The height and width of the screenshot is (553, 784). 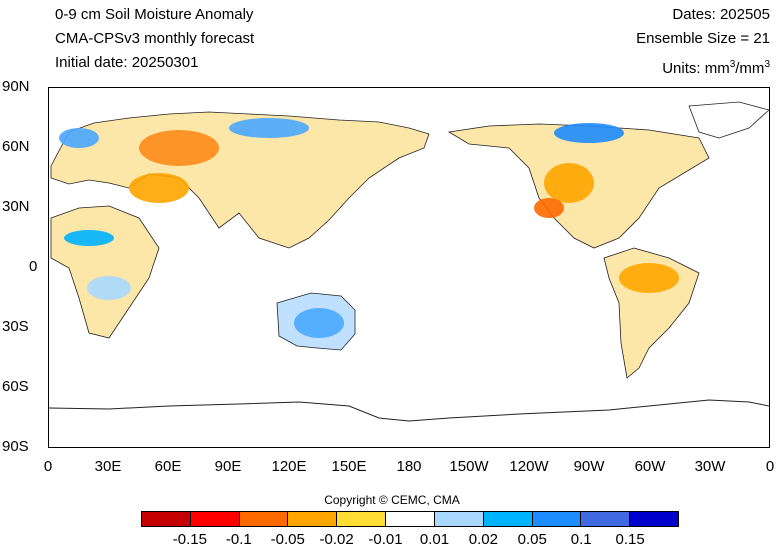 What do you see at coordinates (48, 466) in the screenshot?
I see `x-label-0: 0` at bounding box center [48, 466].